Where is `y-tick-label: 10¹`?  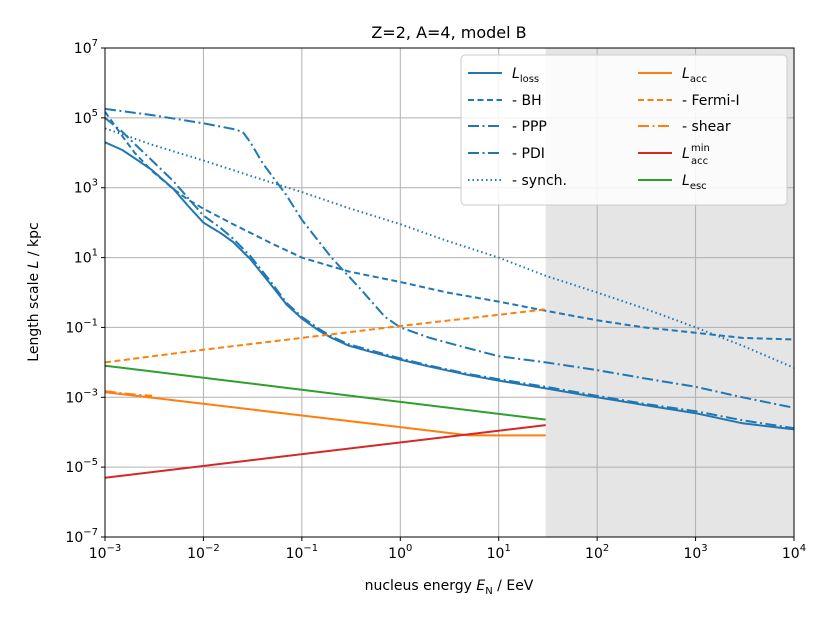 y-tick-label: 10¹ is located at coordinates (86, 257).